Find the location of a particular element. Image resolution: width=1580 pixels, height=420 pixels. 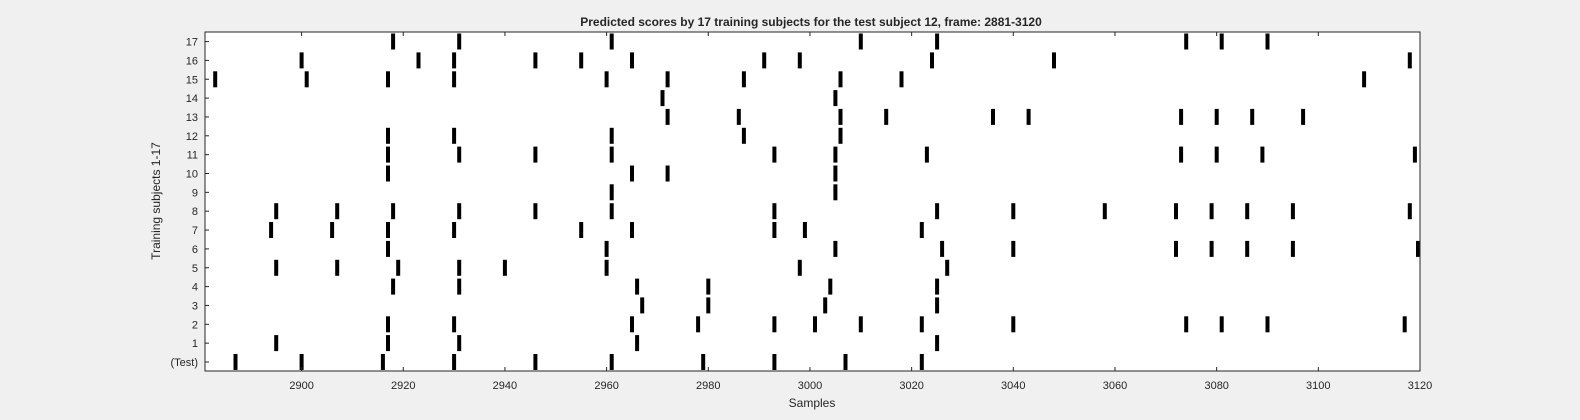

x-tick-label: 2920 is located at coordinates (403, 386).